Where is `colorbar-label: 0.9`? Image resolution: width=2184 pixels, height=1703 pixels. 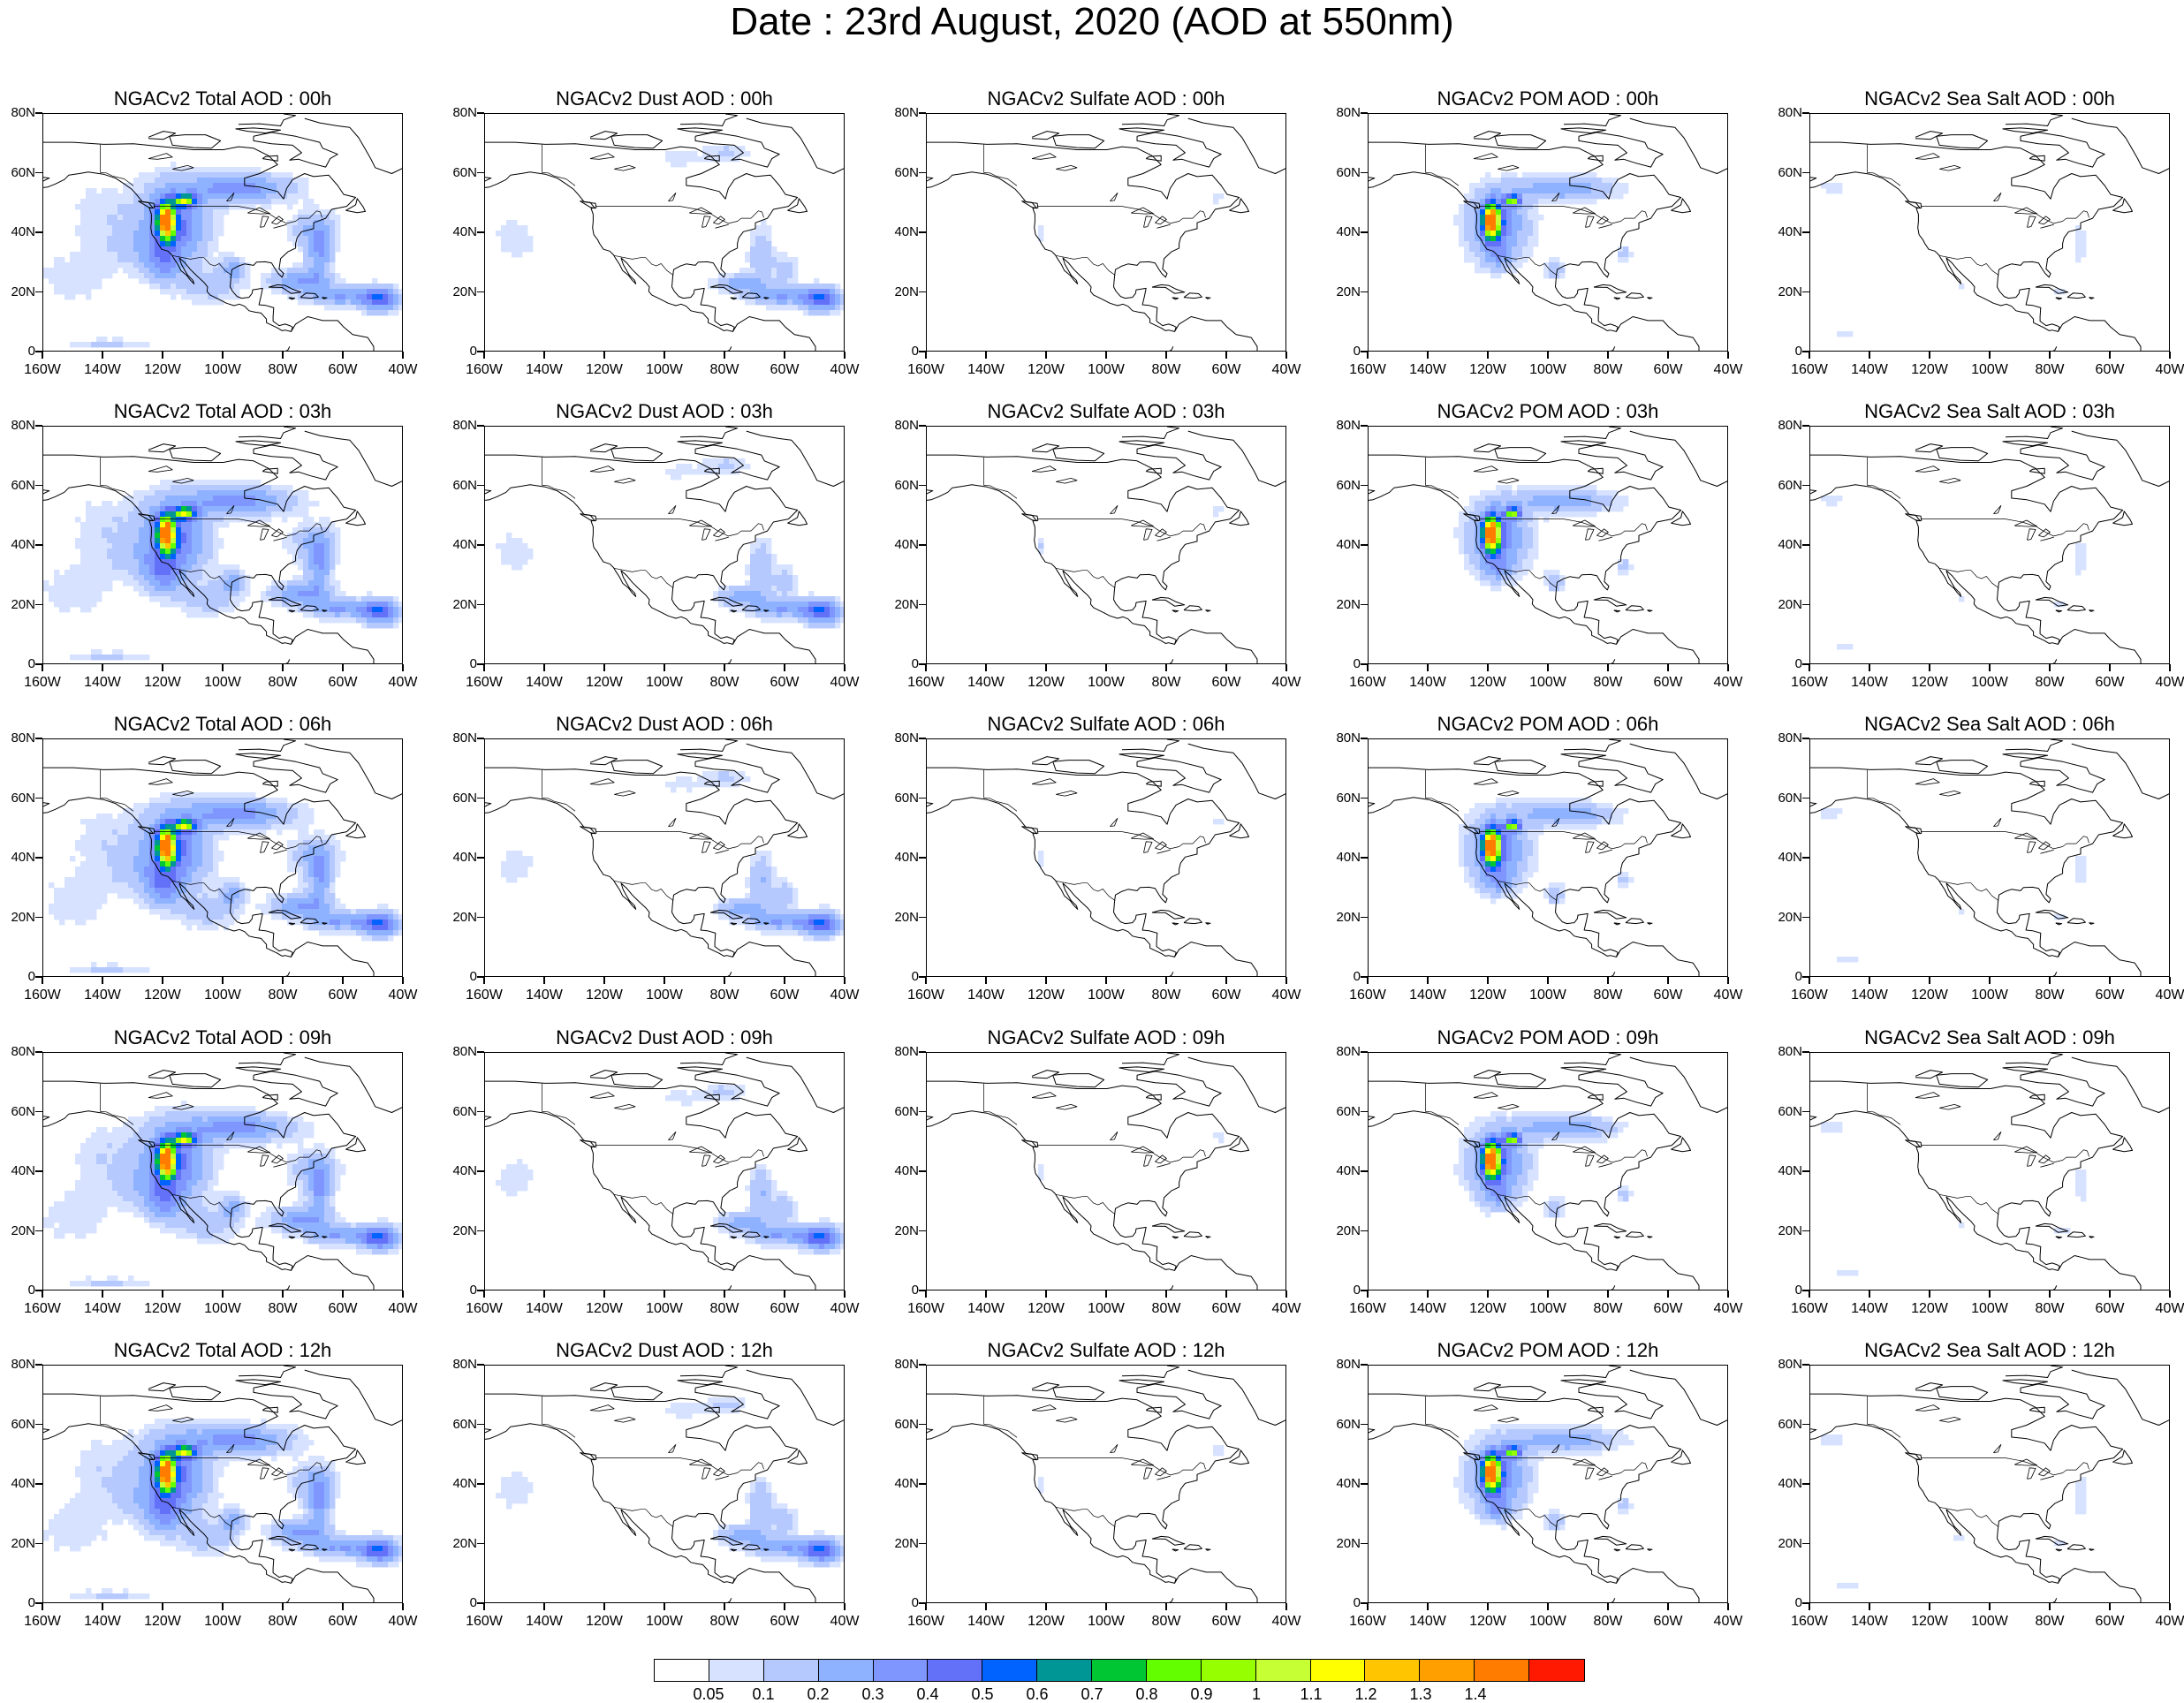
colorbar-label: 0.9 is located at coordinates (1201, 1694).